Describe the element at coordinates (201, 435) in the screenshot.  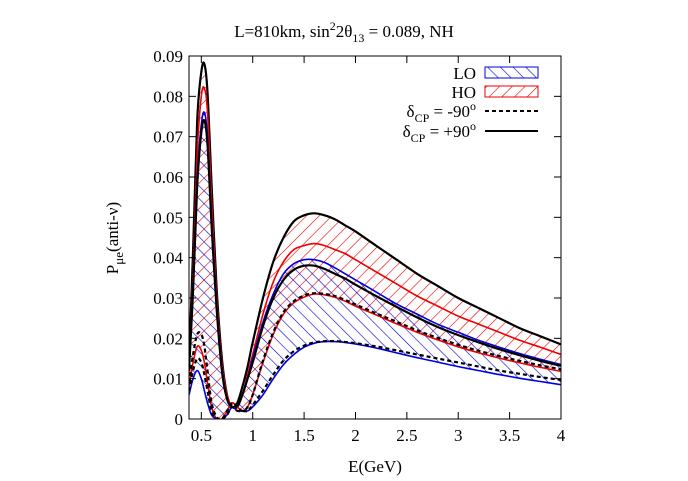
I see `x-tick-label: 0.5` at that location.